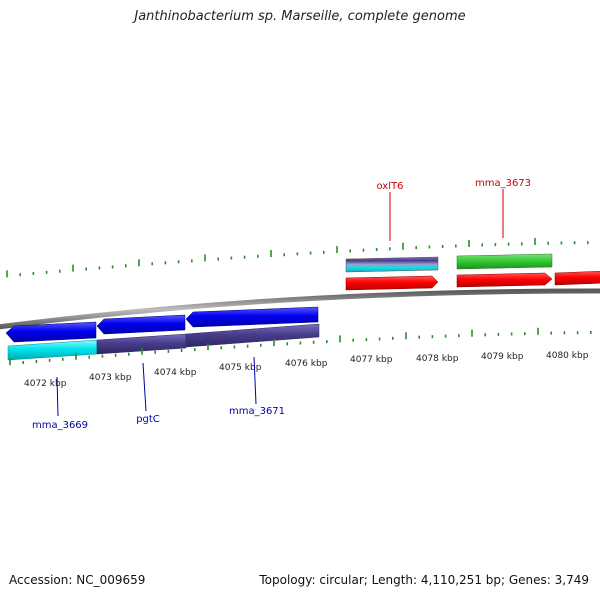  Describe the element at coordinates (371, 360) in the screenshot. I see `kbp-label: 4077 kbp` at that location.